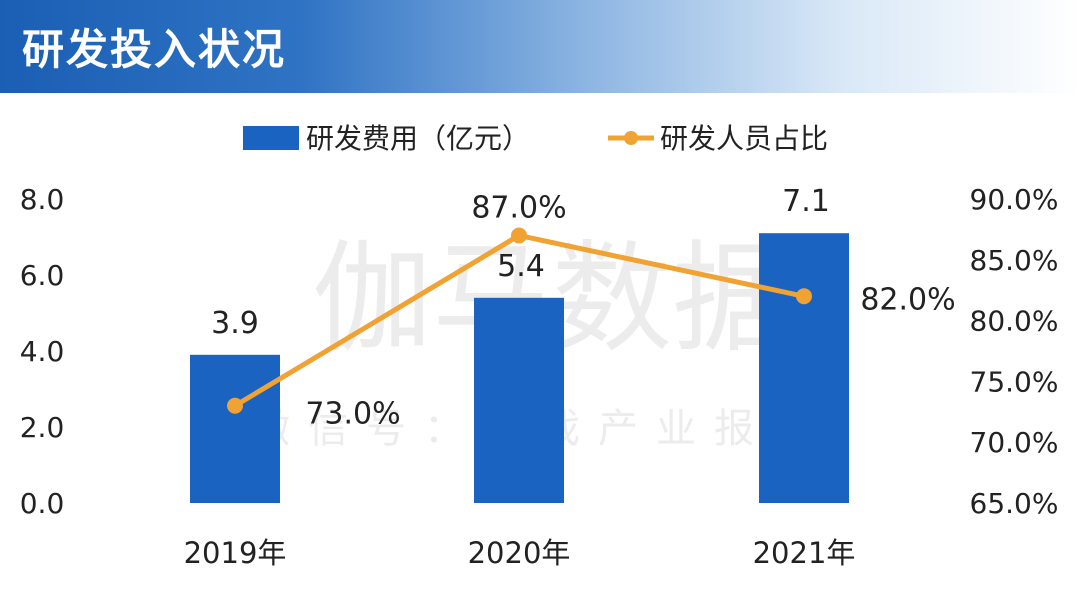 The height and width of the screenshot is (597, 1080). What do you see at coordinates (535, 138) in the screenshot?
I see `legend: 研发费用（亿元） 研发人员占比` at bounding box center [535, 138].